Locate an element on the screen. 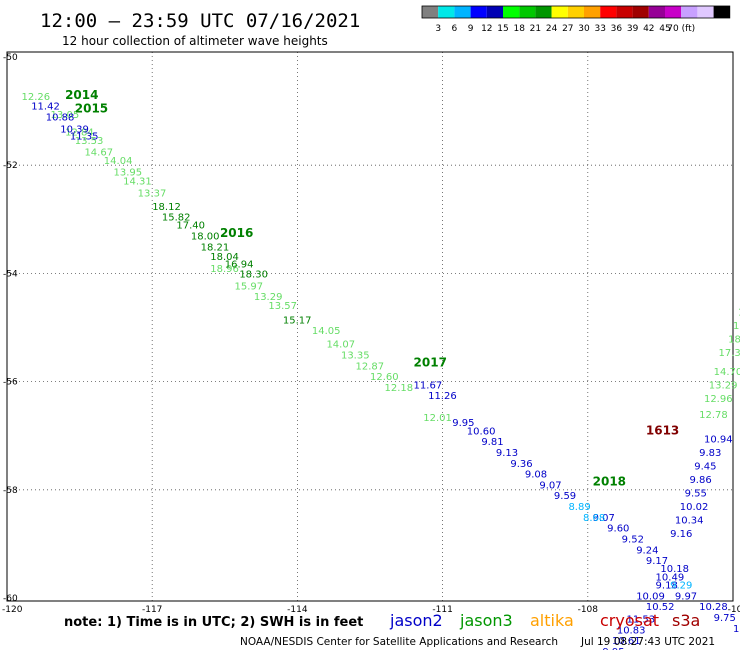 Image resolution: width=740 pixels, height=650 pixels. data-point-label: 9.97 is located at coordinates (686, 596).